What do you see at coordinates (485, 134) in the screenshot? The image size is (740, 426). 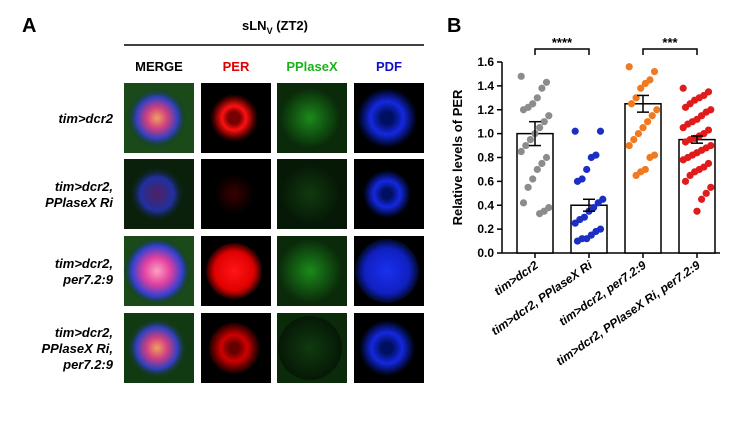 I see `y-tick-label: 1.0` at bounding box center [485, 134].